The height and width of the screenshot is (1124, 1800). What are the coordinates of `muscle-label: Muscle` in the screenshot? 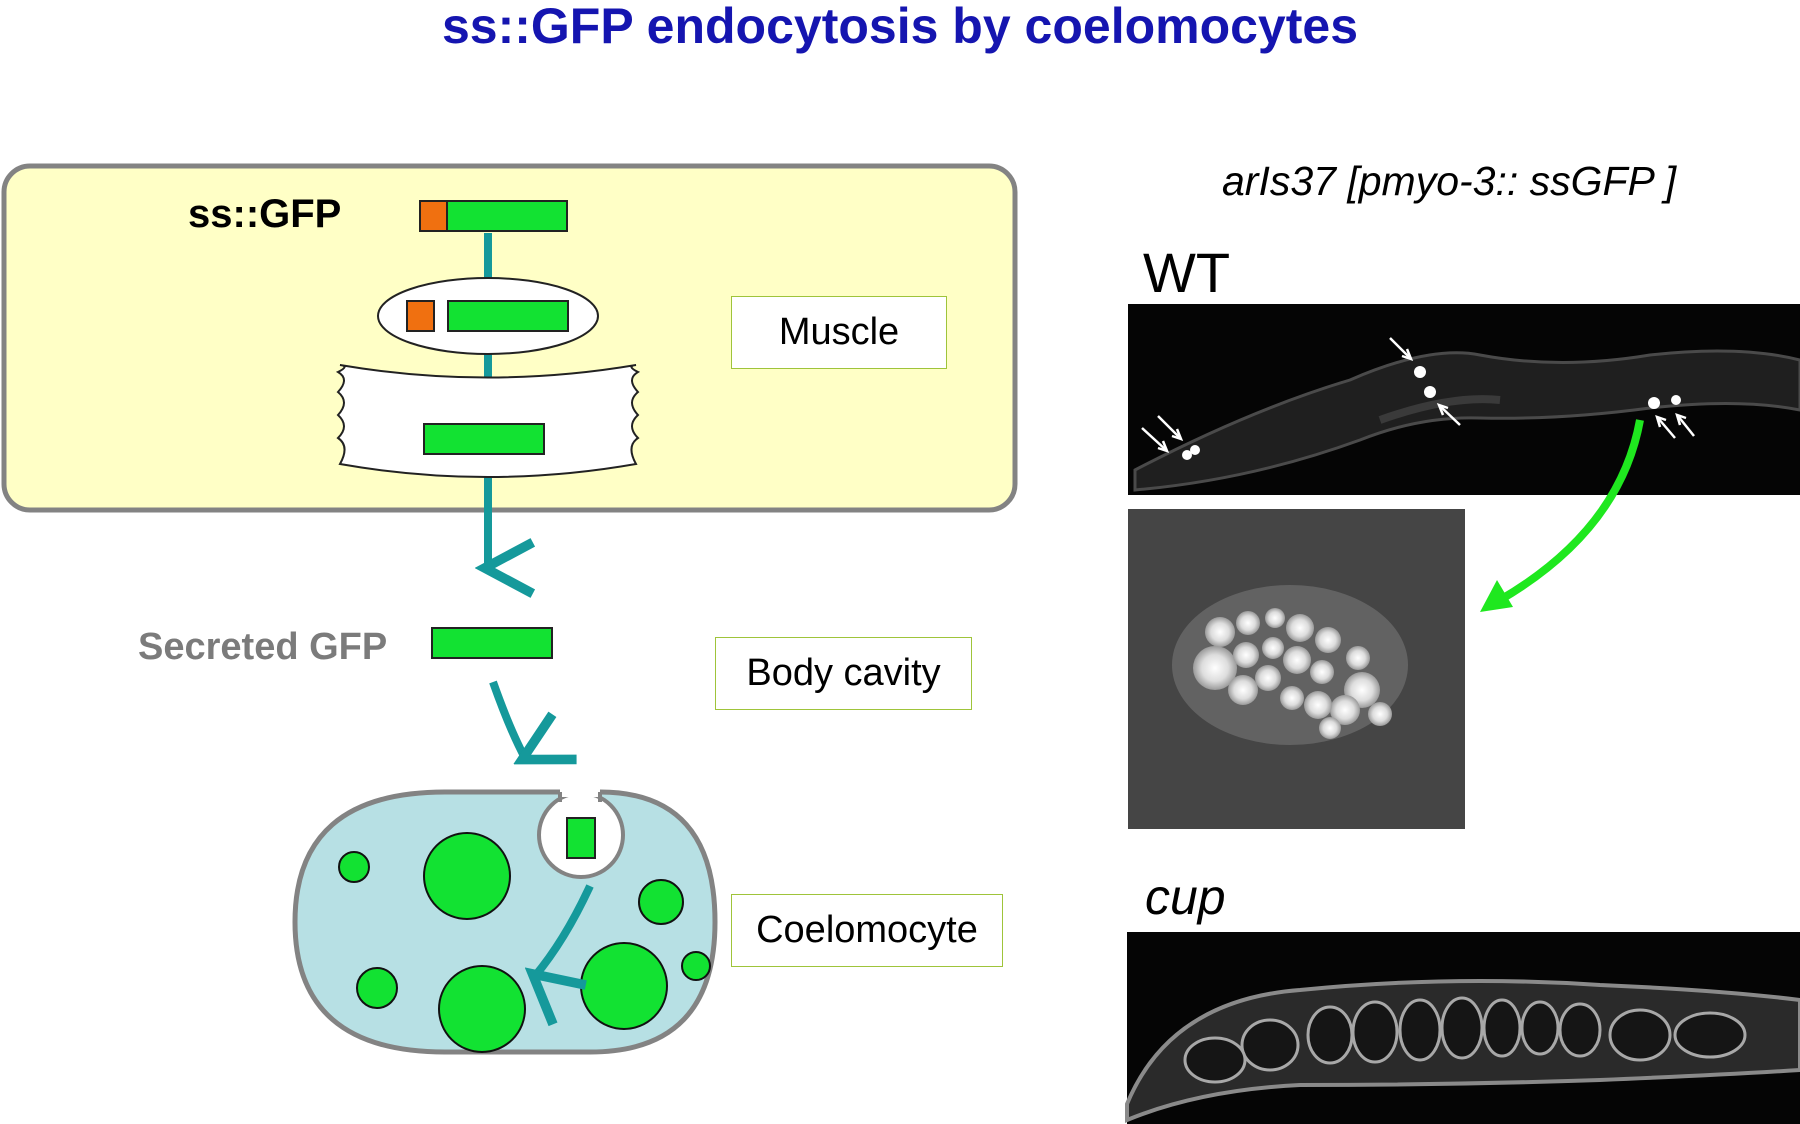 It's located at (839, 332).